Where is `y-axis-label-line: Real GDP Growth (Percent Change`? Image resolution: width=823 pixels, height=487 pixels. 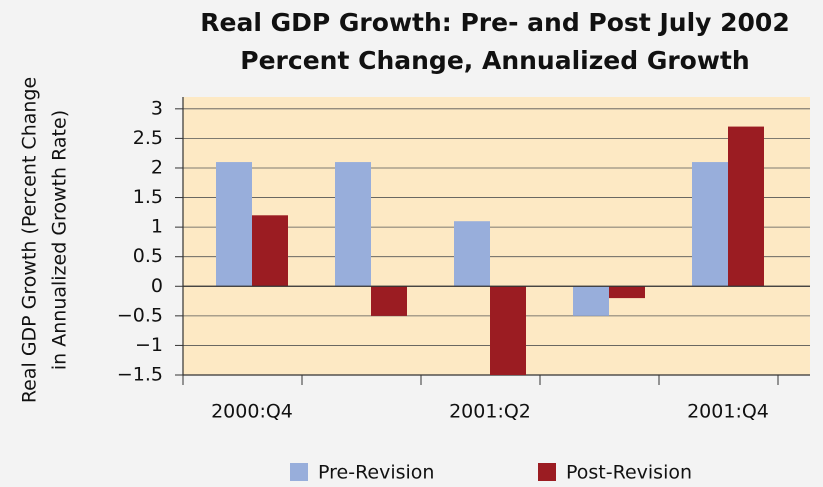
y-axis-label-line: Real GDP Growth (Percent Change is located at coordinates (30, 240).